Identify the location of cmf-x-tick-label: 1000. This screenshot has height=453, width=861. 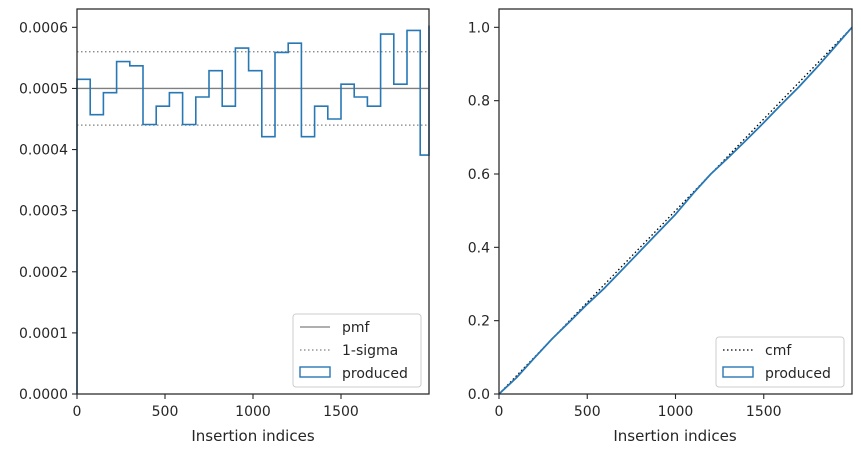
(676, 412).